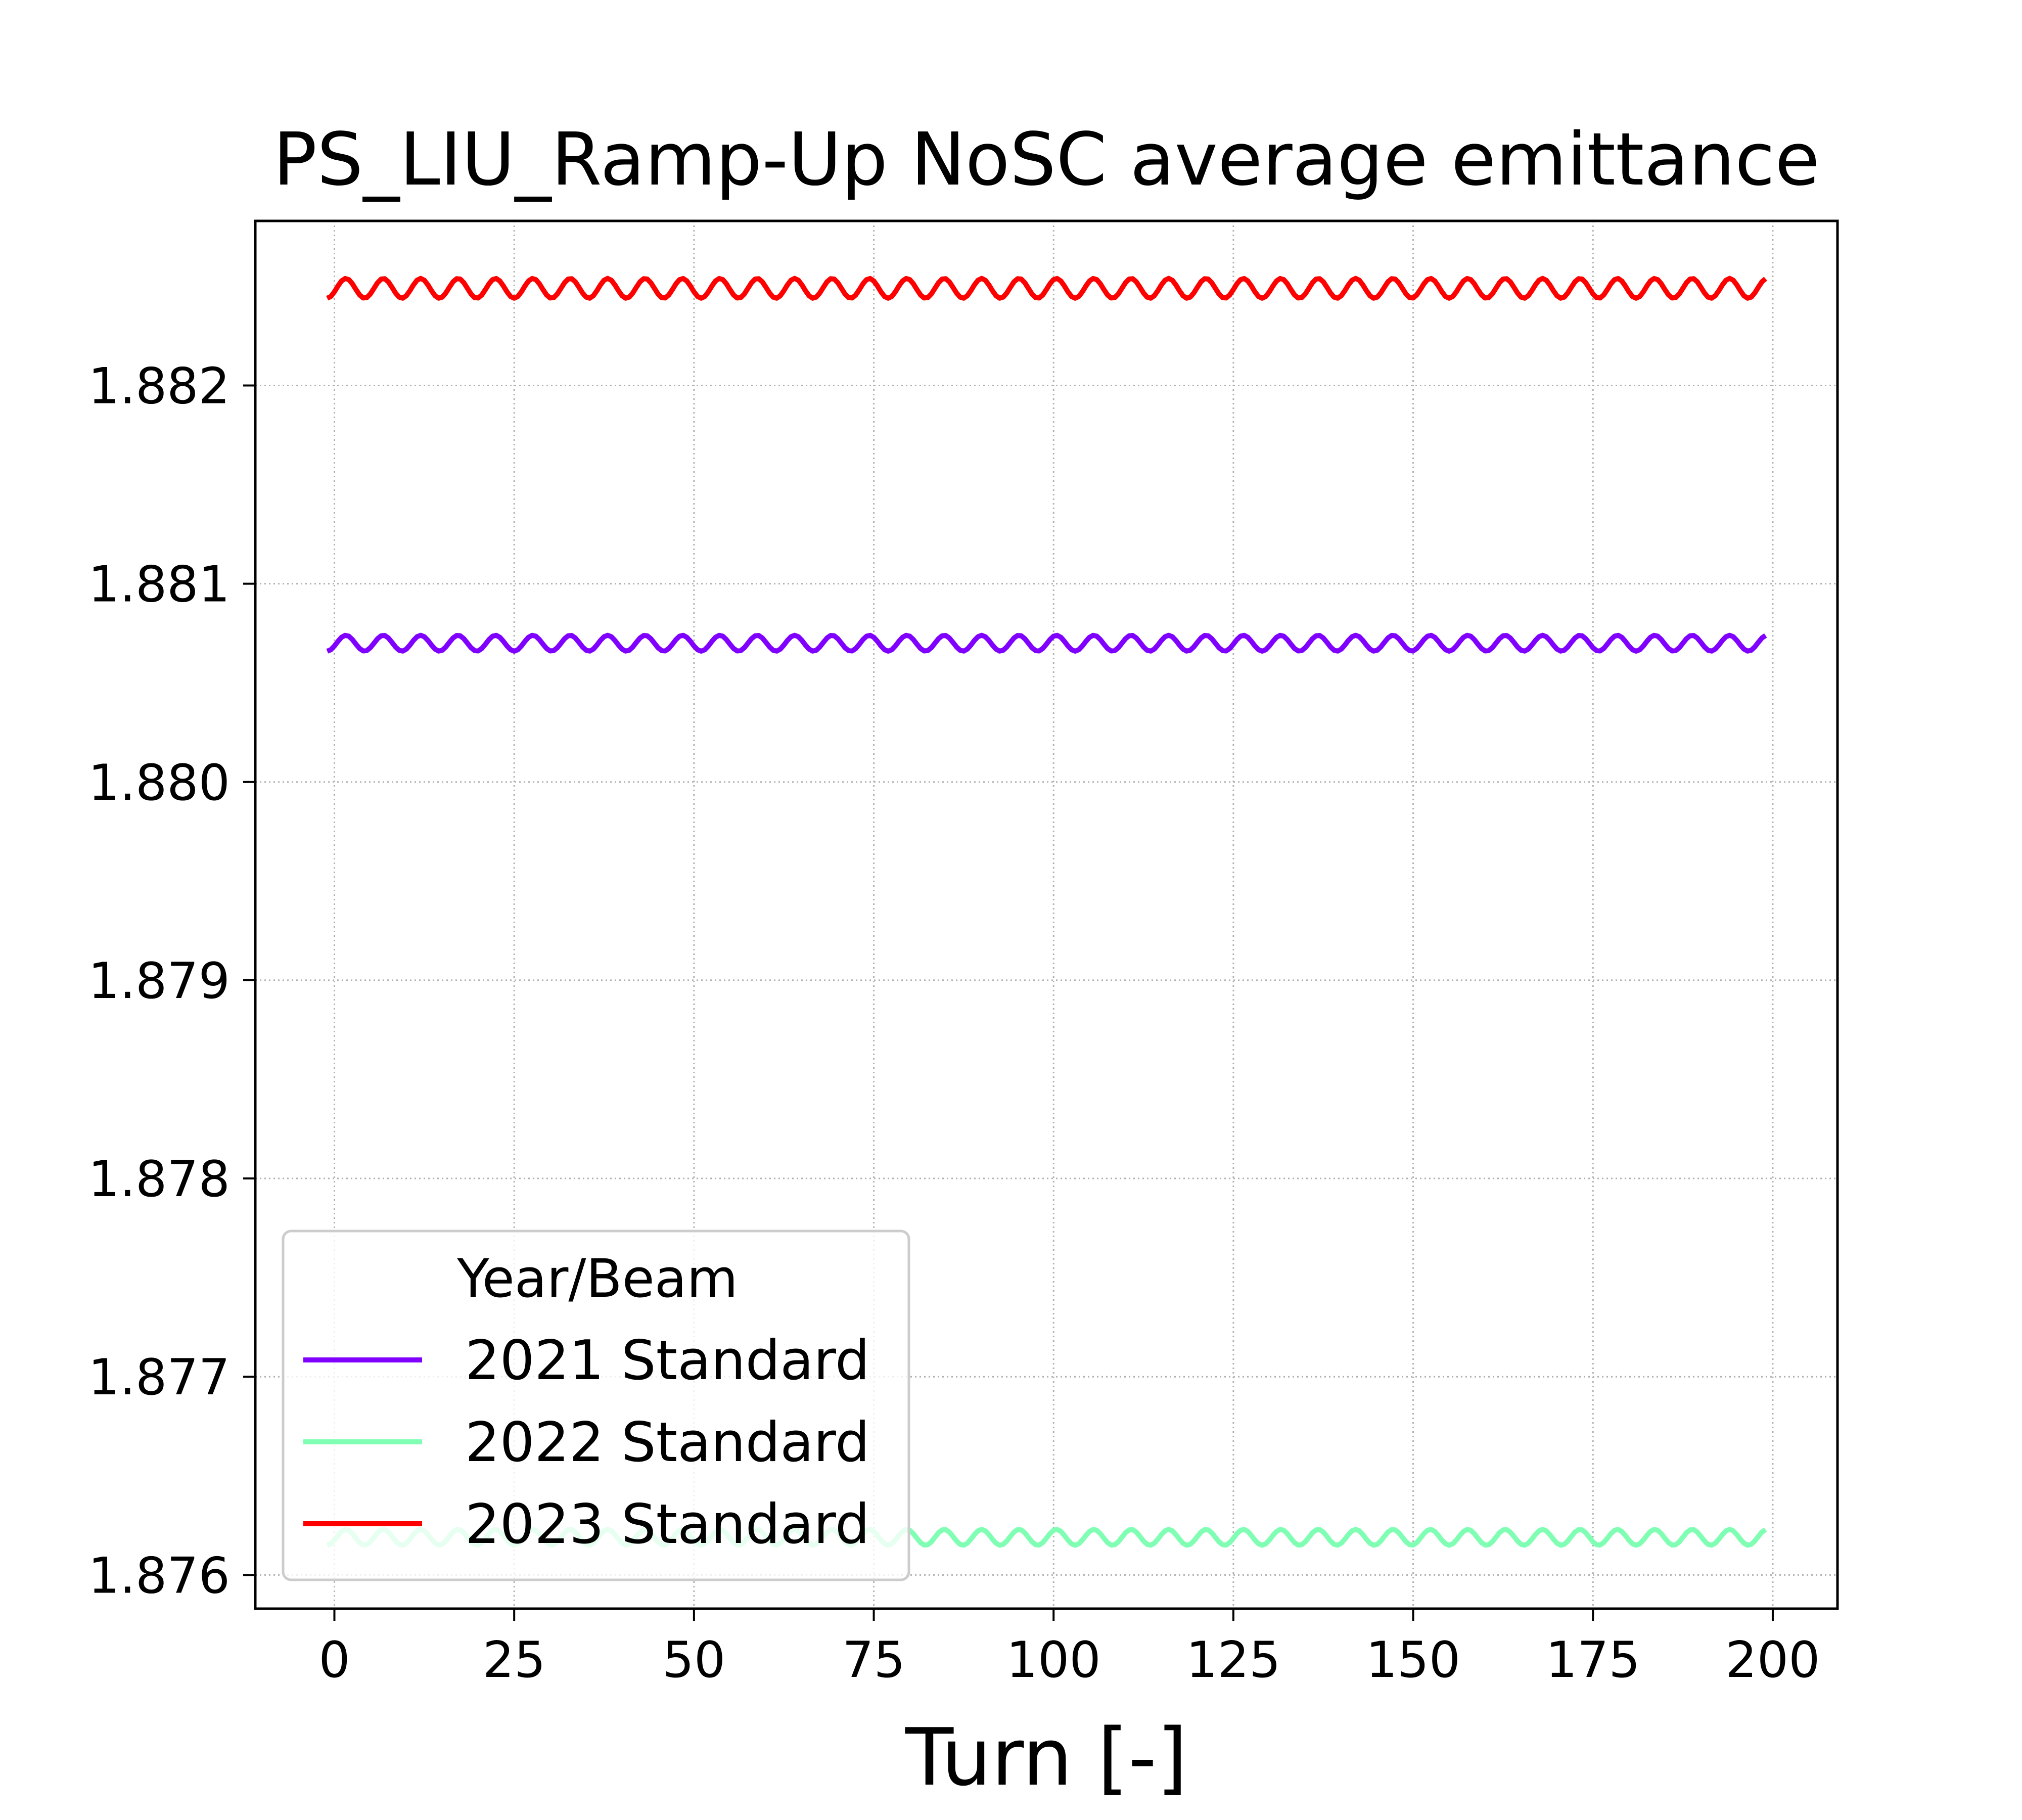  What do you see at coordinates (873, 1660) in the screenshot?
I see `x-tick-label: 75` at bounding box center [873, 1660].